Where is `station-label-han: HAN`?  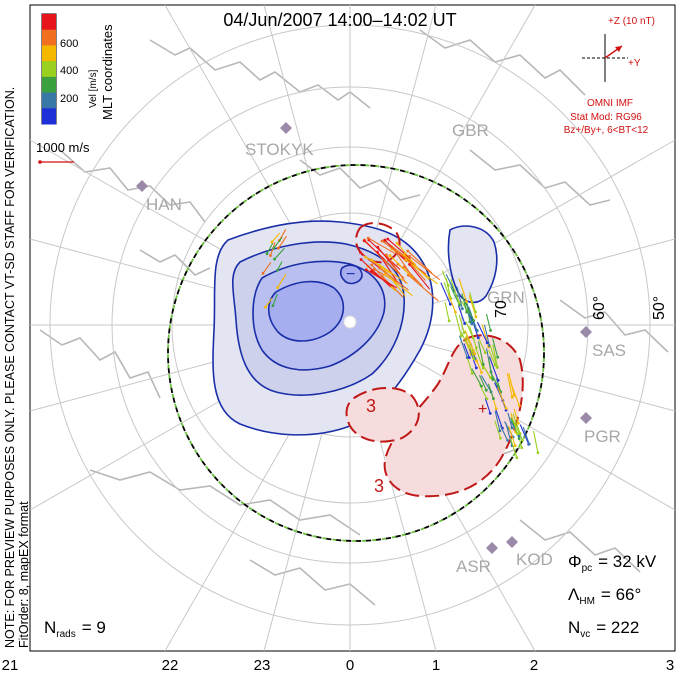 station-label-han: HAN is located at coordinates (164, 204).